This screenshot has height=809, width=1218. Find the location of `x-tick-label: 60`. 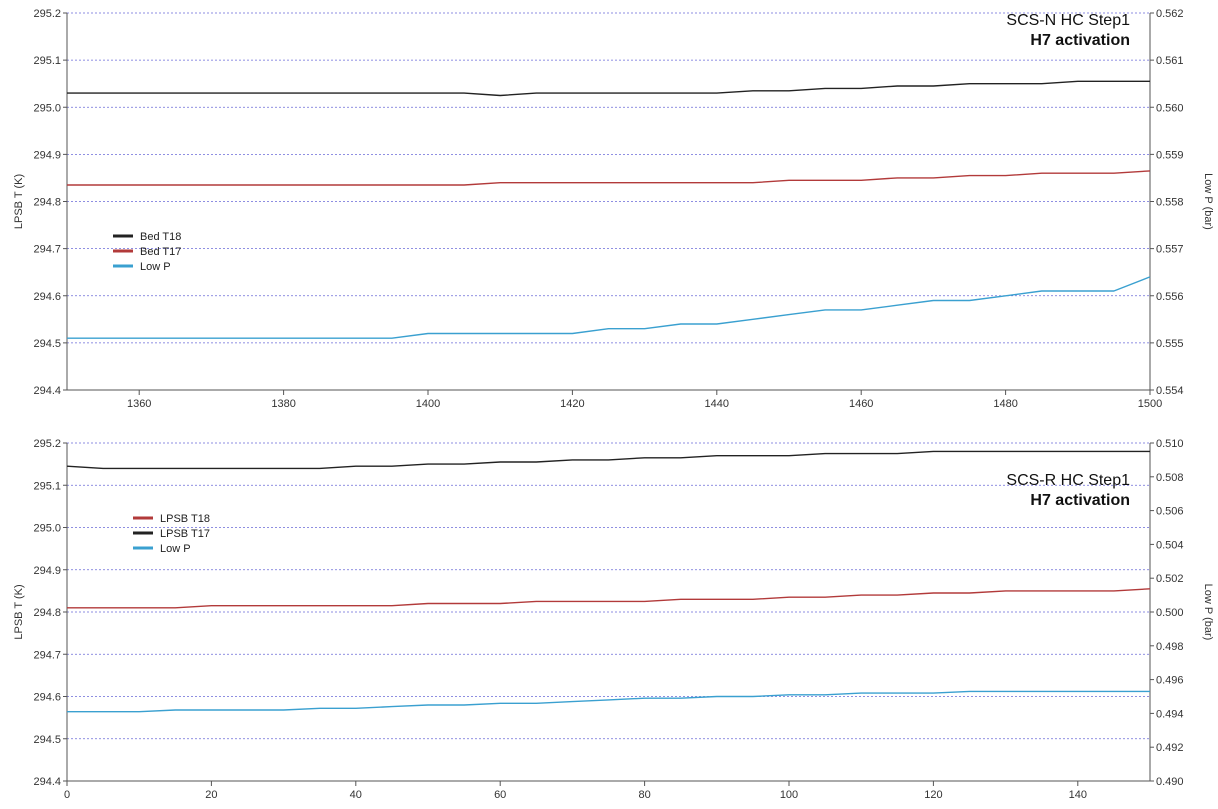

x-tick-label: 60 is located at coordinates (500, 795).